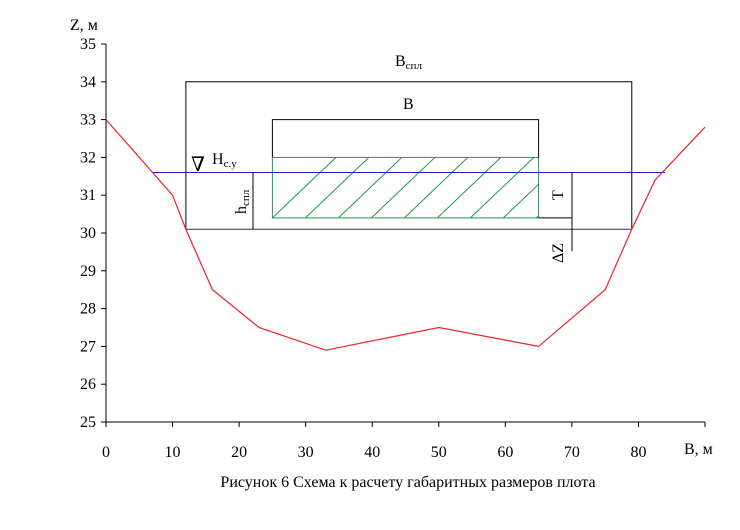 This screenshot has height=530, width=740. What do you see at coordinates (84, 25) in the screenshot?
I see `y-axis-label: Z, м` at bounding box center [84, 25].